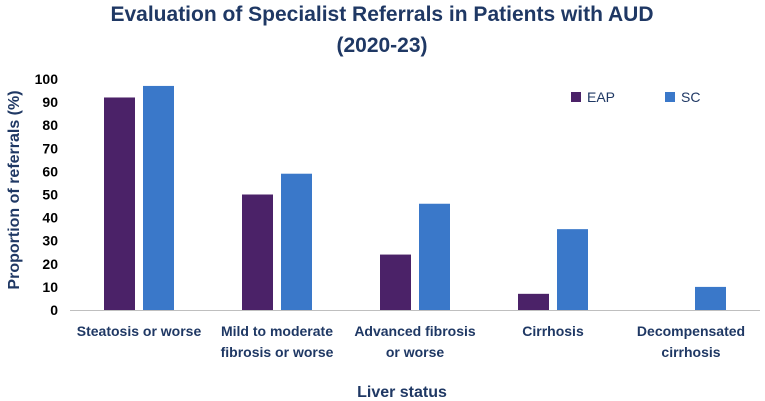 This screenshot has width=765, height=401. Describe the element at coordinates (691, 331) in the screenshot. I see `category-label: Decompensated` at that location.